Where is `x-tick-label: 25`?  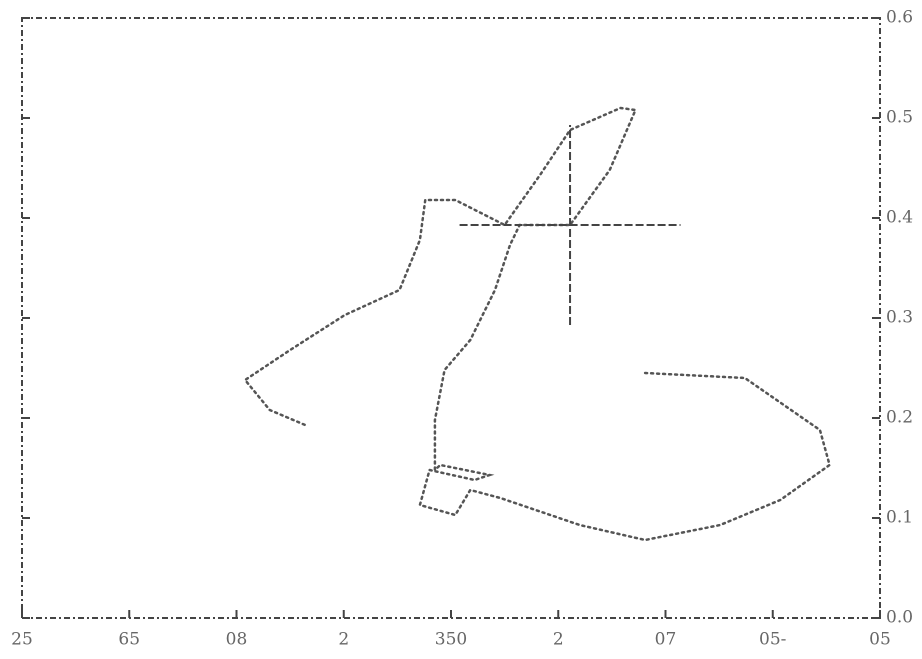
x-tick-label: 25 is located at coordinates (22, 640).